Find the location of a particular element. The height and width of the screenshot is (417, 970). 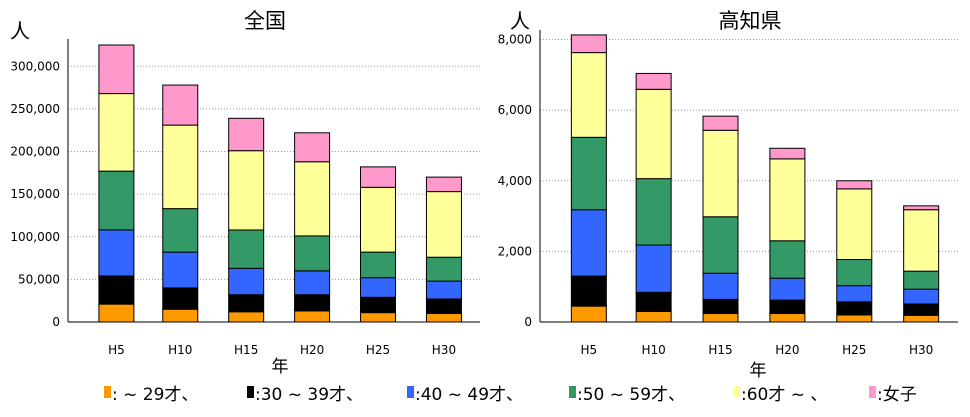

legend-item-60-plus: :60才 ~ 、 is located at coordinates (784, 395).